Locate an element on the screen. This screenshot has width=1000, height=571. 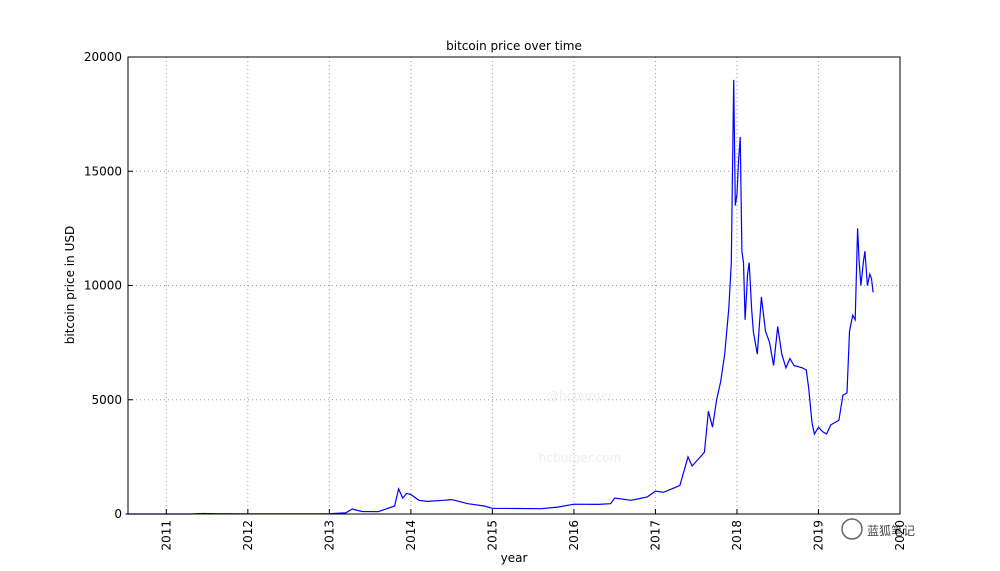
x-tick-label: 2013 is located at coordinates (329, 535).